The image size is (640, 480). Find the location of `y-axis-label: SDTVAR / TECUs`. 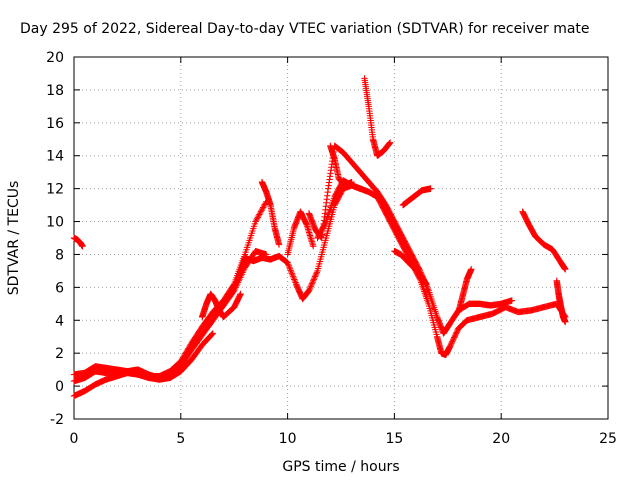

y-axis-label: SDTVAR / TECUs is located at coordinates (14, 238).